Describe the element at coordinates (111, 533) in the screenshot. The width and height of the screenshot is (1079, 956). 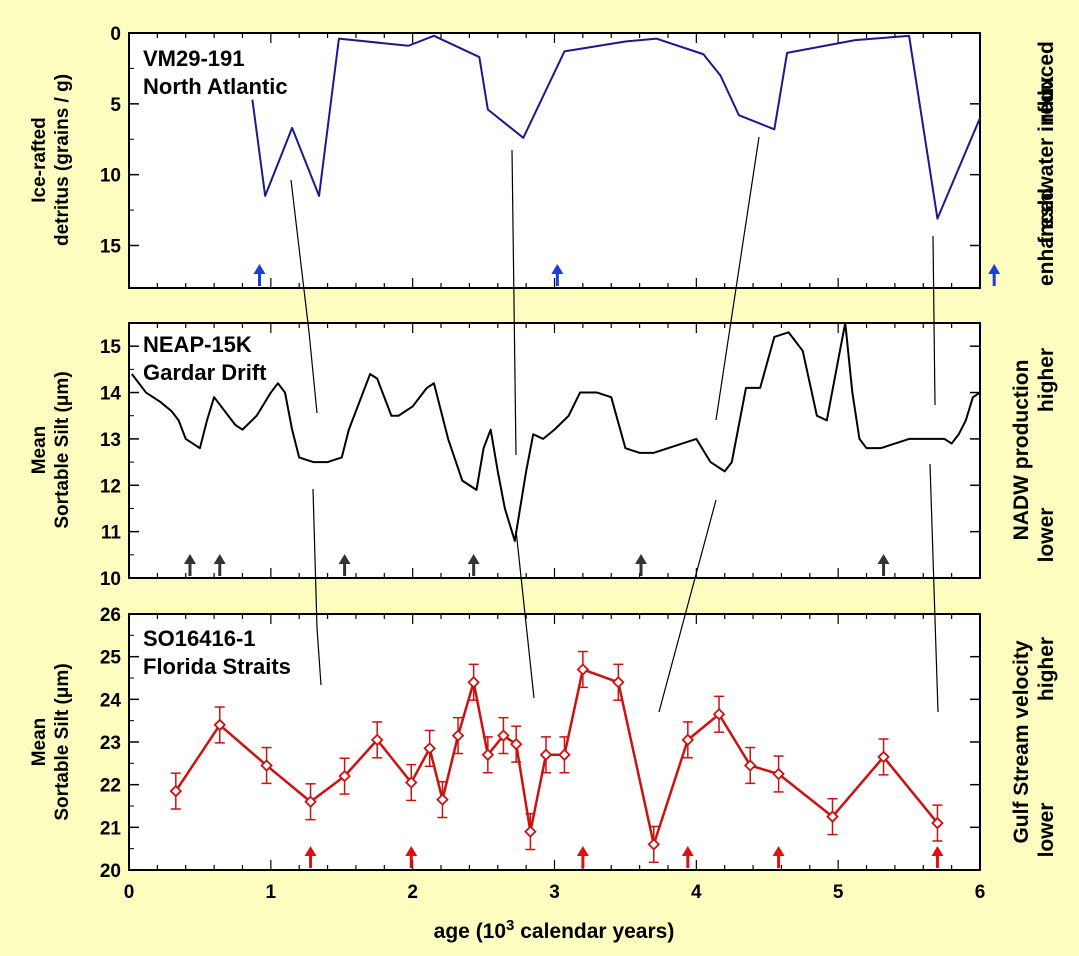
I see `neap-ytick-label: 11` at that location.